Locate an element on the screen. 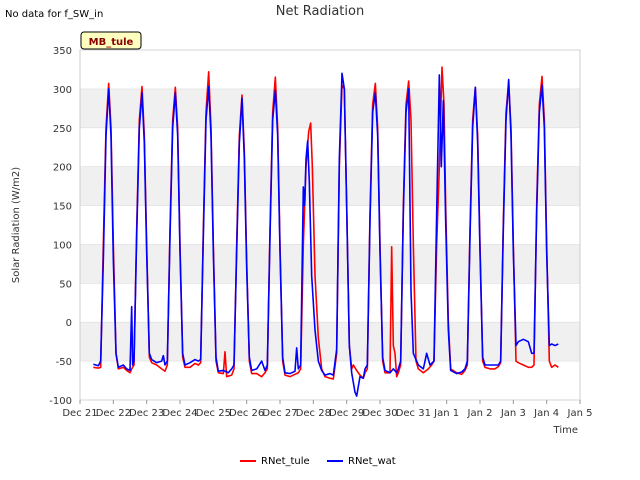  x-tick-label: Dec 24 is located at coordinates (179, 413).